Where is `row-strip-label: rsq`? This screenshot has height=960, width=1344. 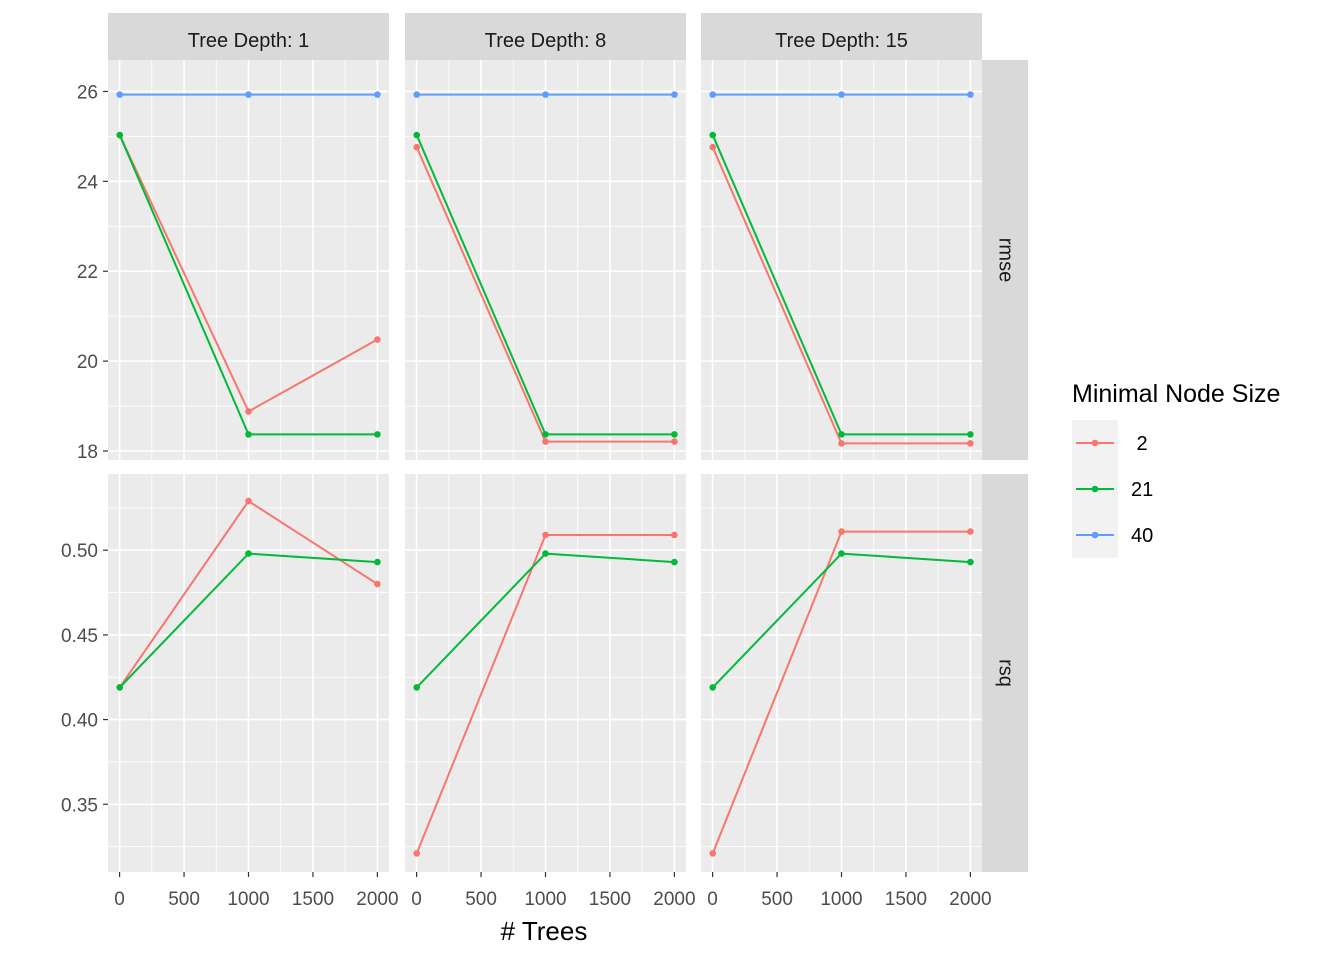
row-strip-label: rsq is located at coordinates (1006, 673).